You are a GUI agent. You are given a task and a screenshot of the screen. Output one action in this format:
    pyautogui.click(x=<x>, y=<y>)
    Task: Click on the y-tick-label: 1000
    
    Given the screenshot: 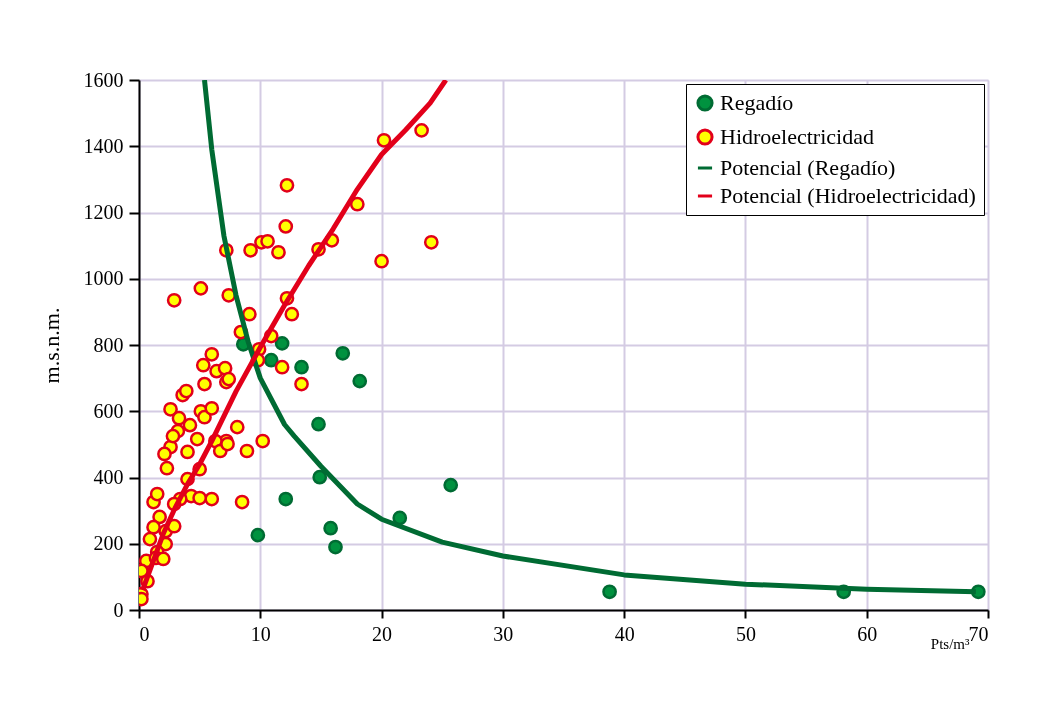 What is the action you would take?
    pyautogui.click(x=103, y=278)
    